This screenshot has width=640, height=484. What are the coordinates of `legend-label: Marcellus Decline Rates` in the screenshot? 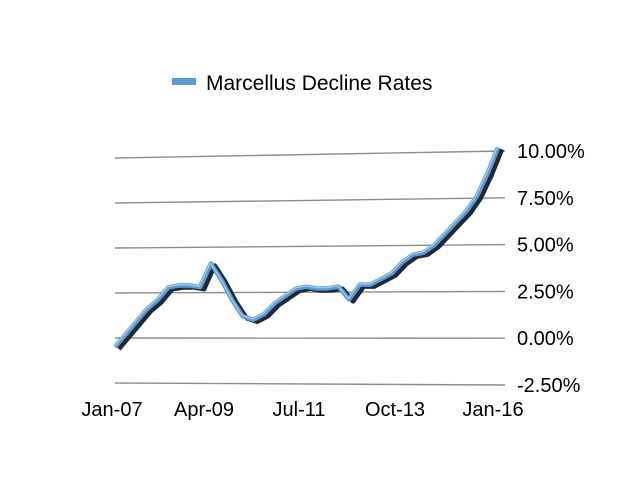 It's located at (319, 83).